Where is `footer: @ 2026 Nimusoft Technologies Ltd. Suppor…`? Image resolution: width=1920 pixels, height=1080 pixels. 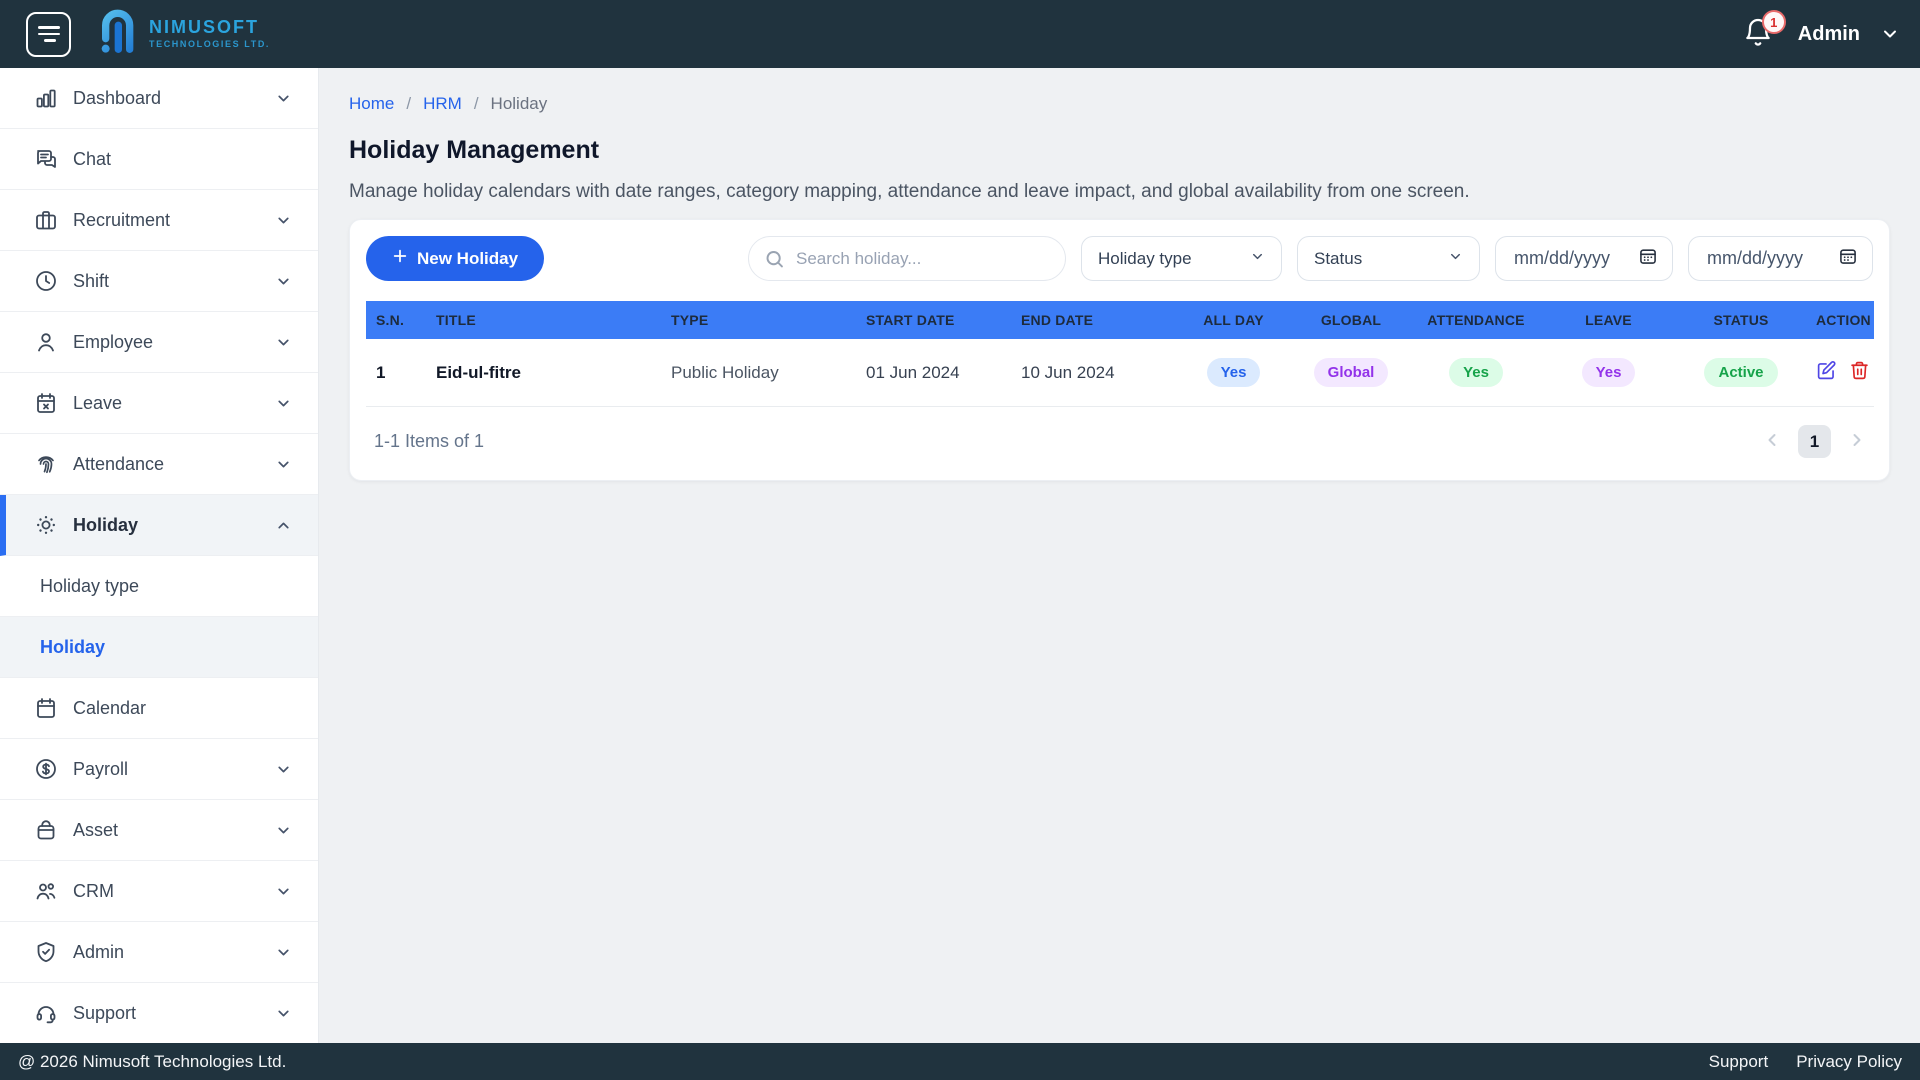
footer: @ 2026 Nimusoft Technologies Ltd. Suppor… is located at coordinates (960, 1061).